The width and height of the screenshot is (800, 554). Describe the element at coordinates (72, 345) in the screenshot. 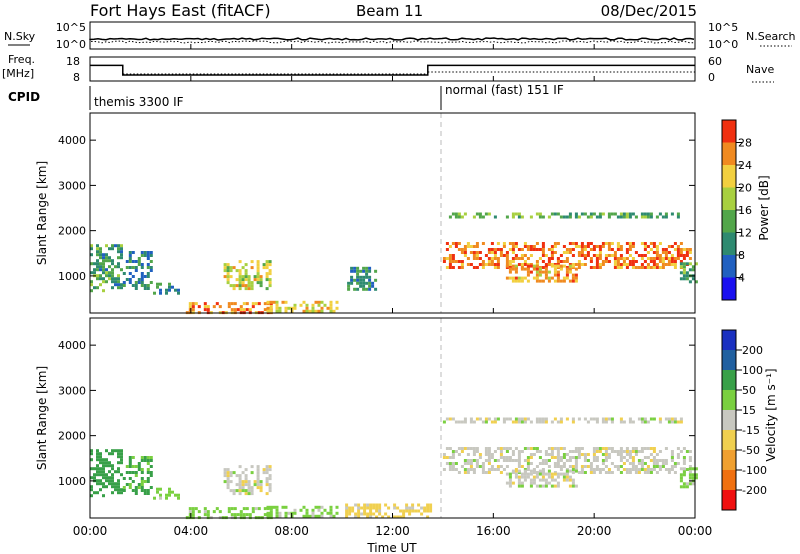

I see `vel-yticks-tick-label: 4000` at that location.